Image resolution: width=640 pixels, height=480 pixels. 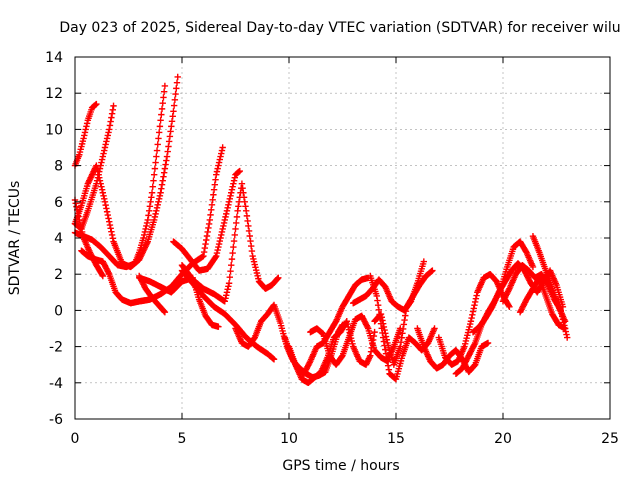 I want to click on y-tick-label: 0, so click(x=58, y=311).